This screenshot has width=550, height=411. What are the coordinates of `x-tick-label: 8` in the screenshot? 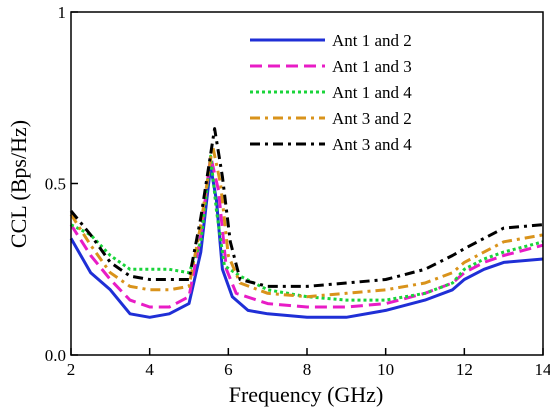 It's located at (307, 369).